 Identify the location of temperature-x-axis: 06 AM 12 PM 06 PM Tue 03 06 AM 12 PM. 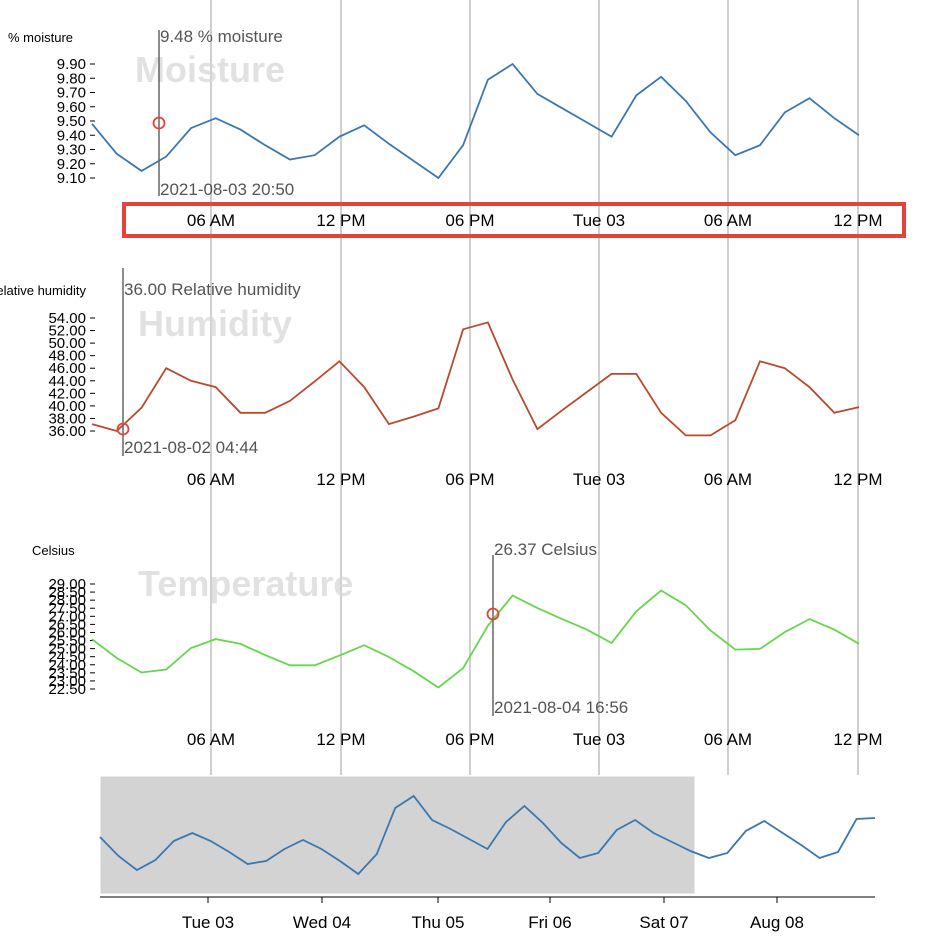
(535, 739).